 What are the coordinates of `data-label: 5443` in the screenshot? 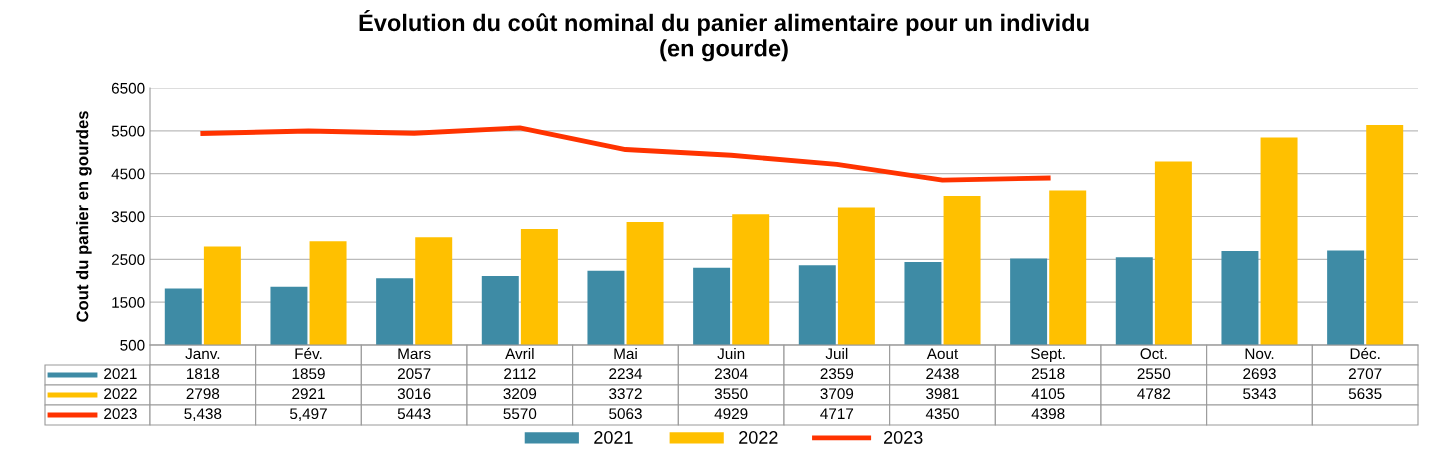 It's located at (414, 414).